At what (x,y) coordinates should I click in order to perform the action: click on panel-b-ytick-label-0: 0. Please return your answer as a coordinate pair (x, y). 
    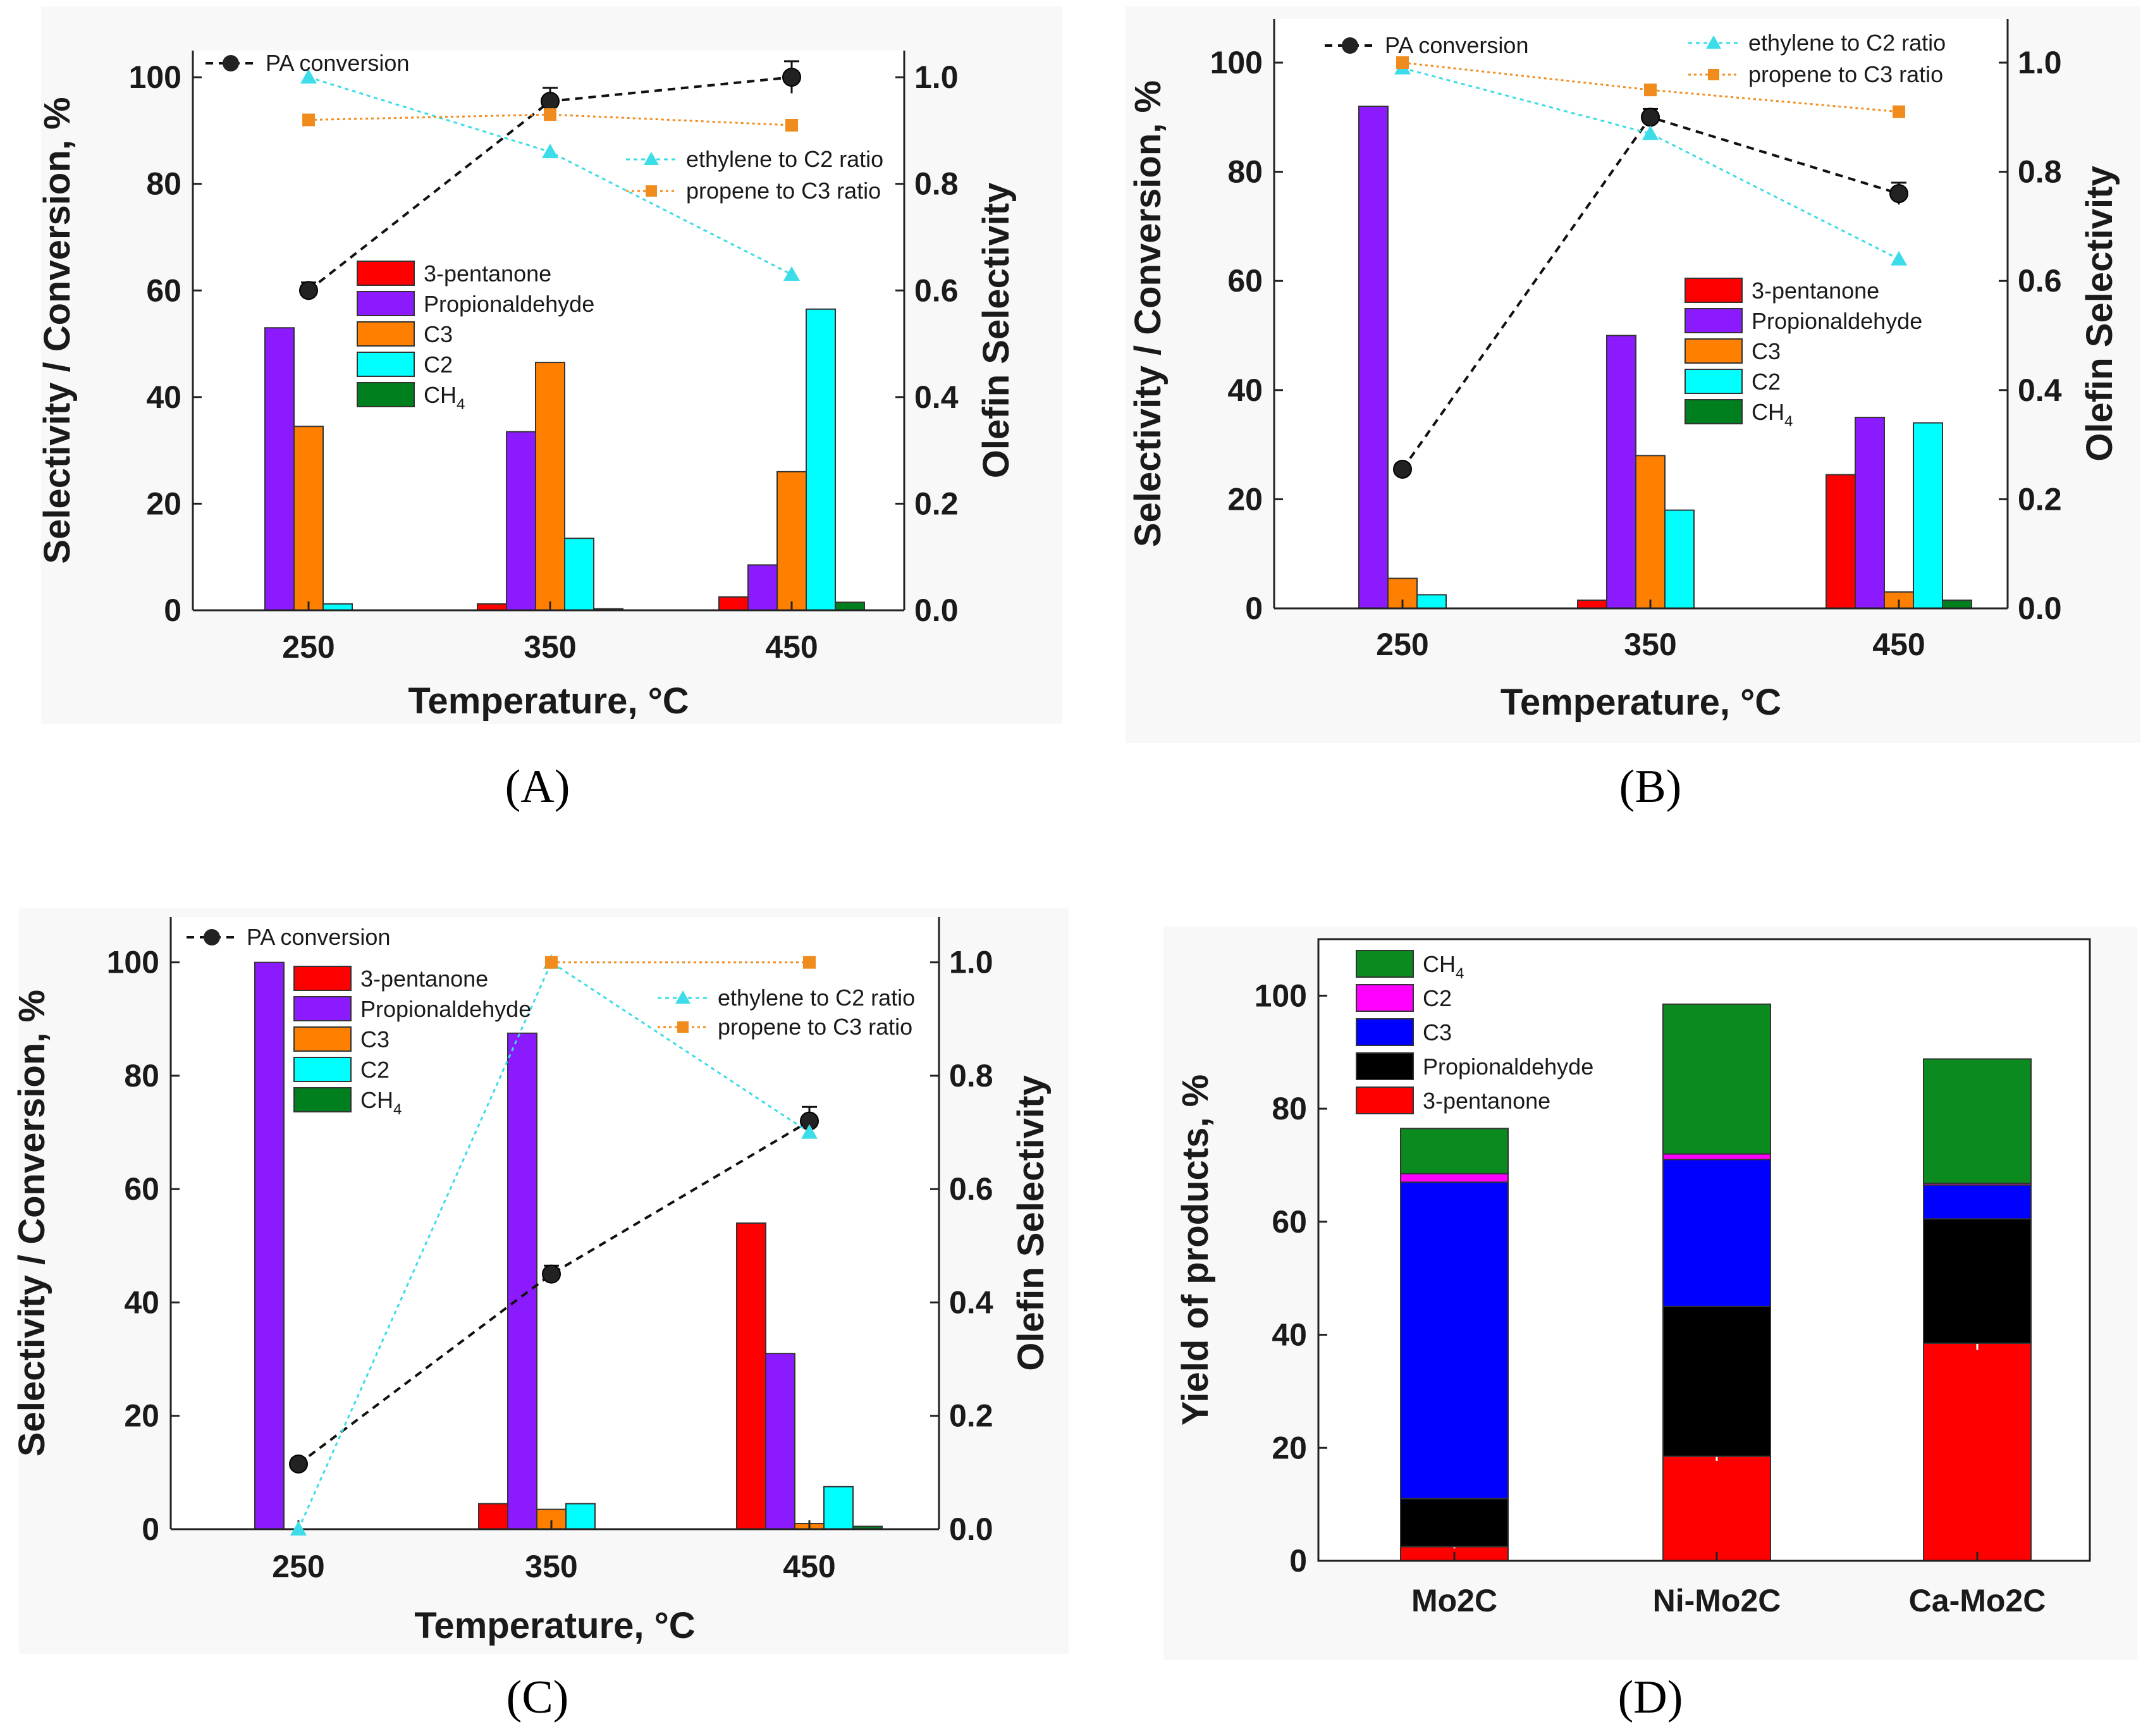
    Looking at the image, I should click on (1254, 608).